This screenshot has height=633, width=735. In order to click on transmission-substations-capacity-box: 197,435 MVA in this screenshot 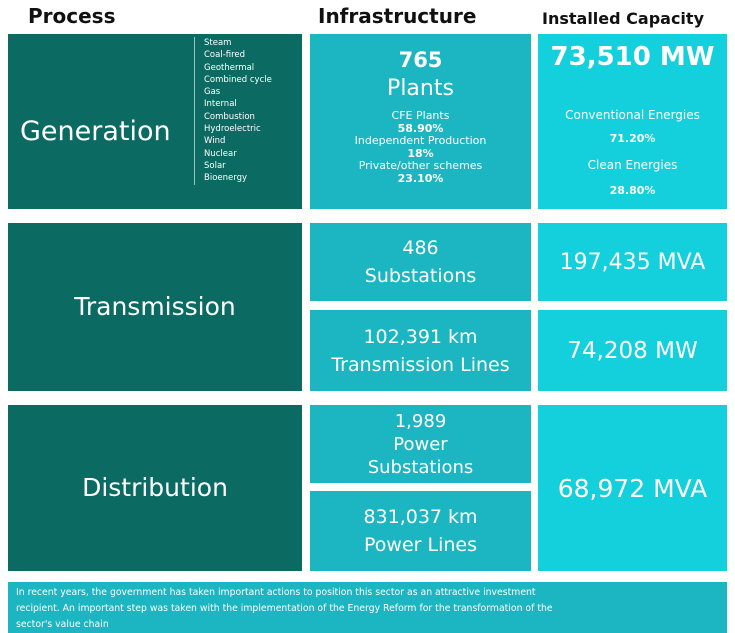, I will do `click(632, 262)`.